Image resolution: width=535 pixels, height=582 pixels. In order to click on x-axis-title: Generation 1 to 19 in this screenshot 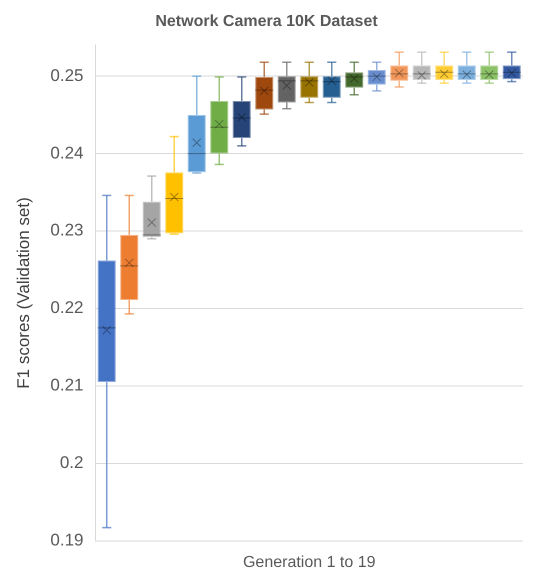, I will do `click(309, 562)`.